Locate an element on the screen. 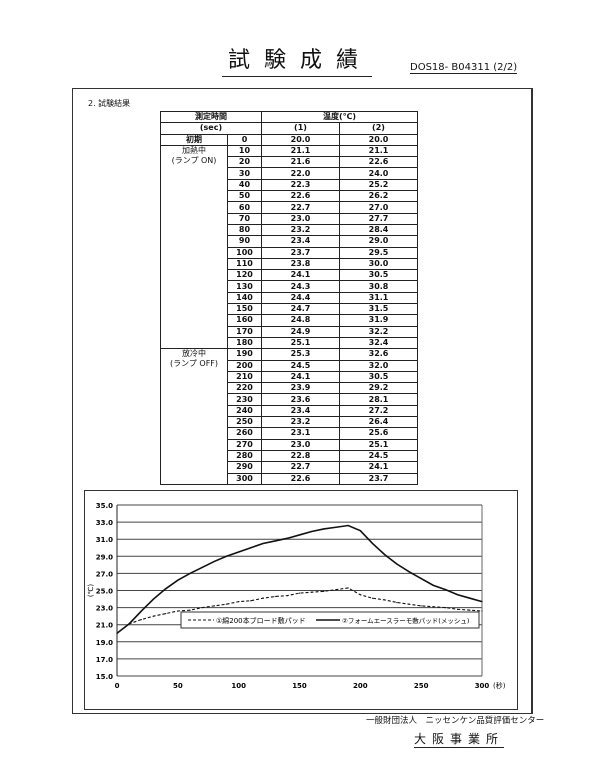 This screenshot has width=604, height=774. time-cell: 20 is located at coordinates (244, 162).